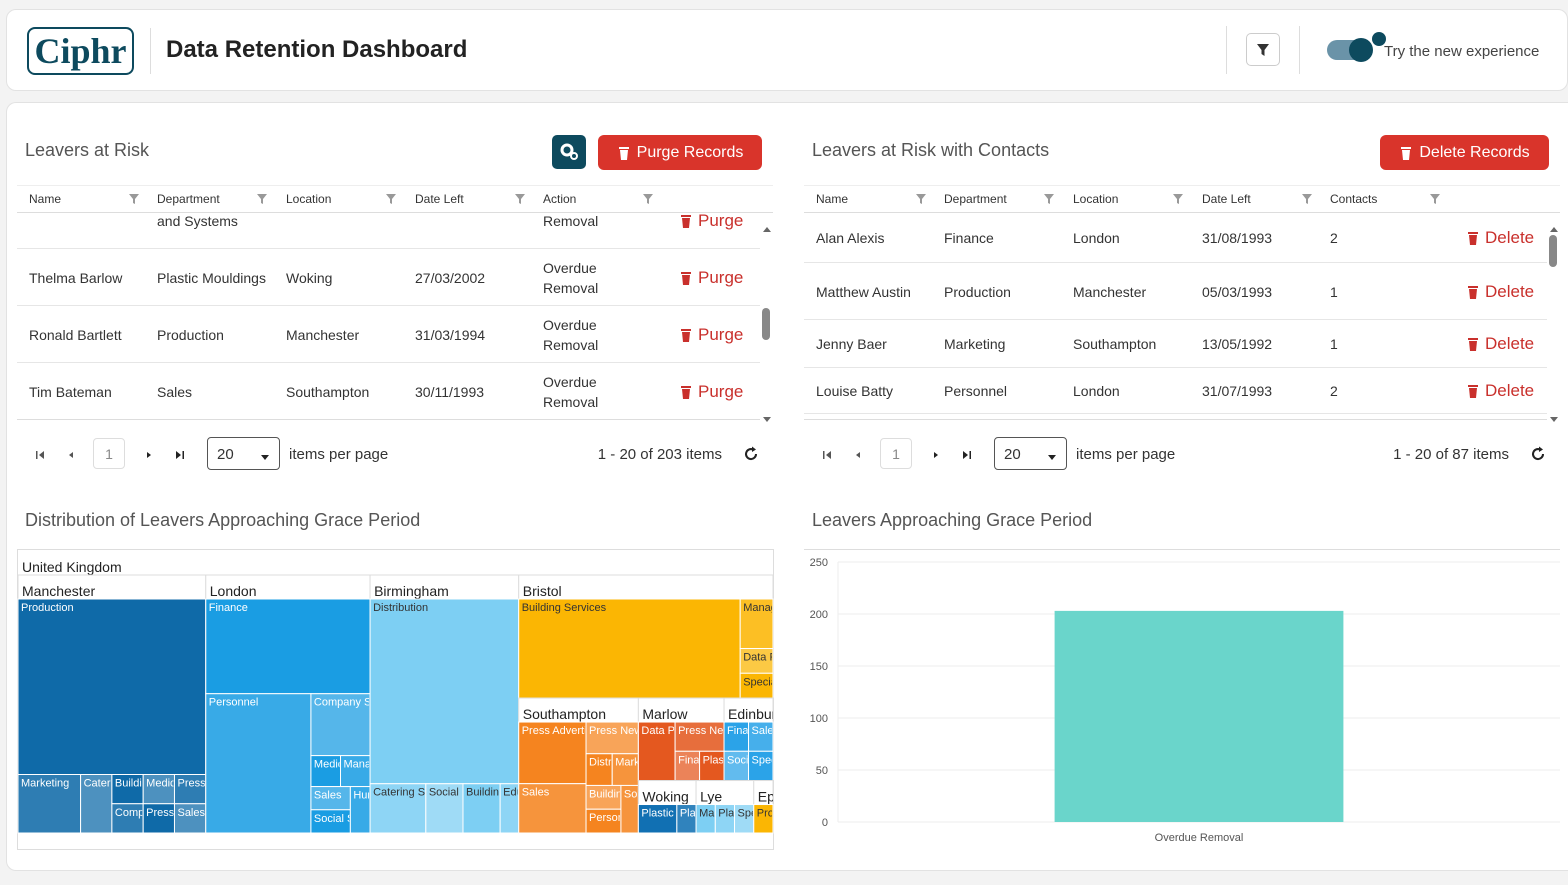 The width and height of the screenshot is (1568, 885). Describe the element at coordinates (333, 765) in the screenshot. I see `treemap-leaf-label: Medical` at that location.